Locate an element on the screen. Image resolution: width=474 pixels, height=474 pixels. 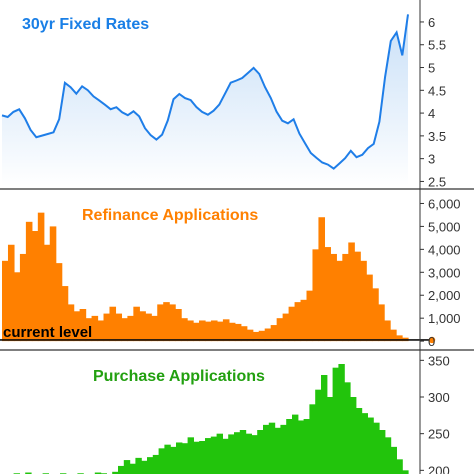
rates-tick-label: 6 is located at coordinates (431, 22).